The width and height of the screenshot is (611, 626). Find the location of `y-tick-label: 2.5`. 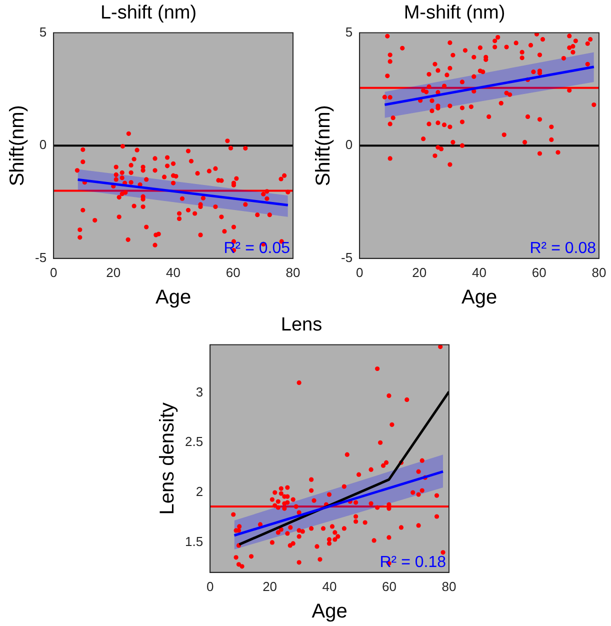

y-tick-label: 2.5 is located at coordinates (194, 442).